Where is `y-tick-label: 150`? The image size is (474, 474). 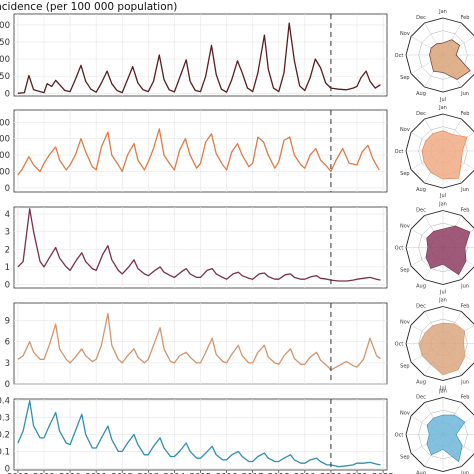
y-tick-label: 150 is located at coordinates (5, 43).